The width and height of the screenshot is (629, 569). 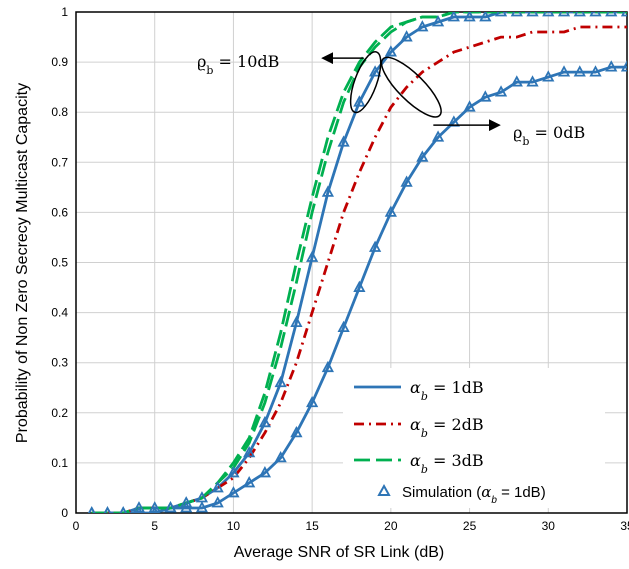 I want to click on rho-0-ellipse, so click(x=411, y=87).